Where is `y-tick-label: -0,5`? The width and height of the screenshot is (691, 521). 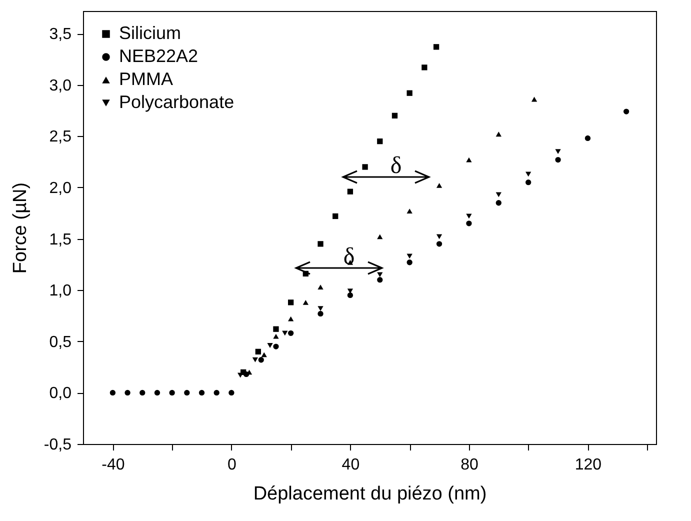 y-tick-label: -0,5 is located at coordinates (58, 445).